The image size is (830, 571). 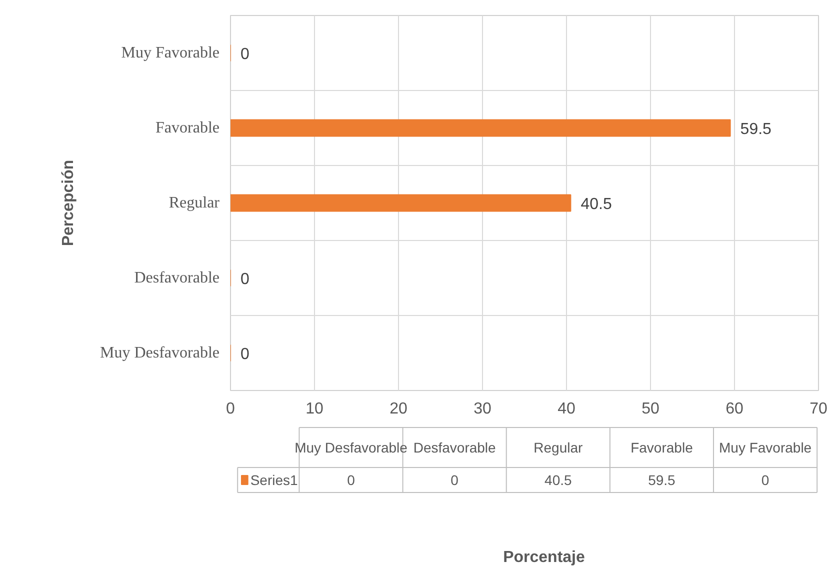 I want to click on legend-label: Series1, so click(x=274, y=480).